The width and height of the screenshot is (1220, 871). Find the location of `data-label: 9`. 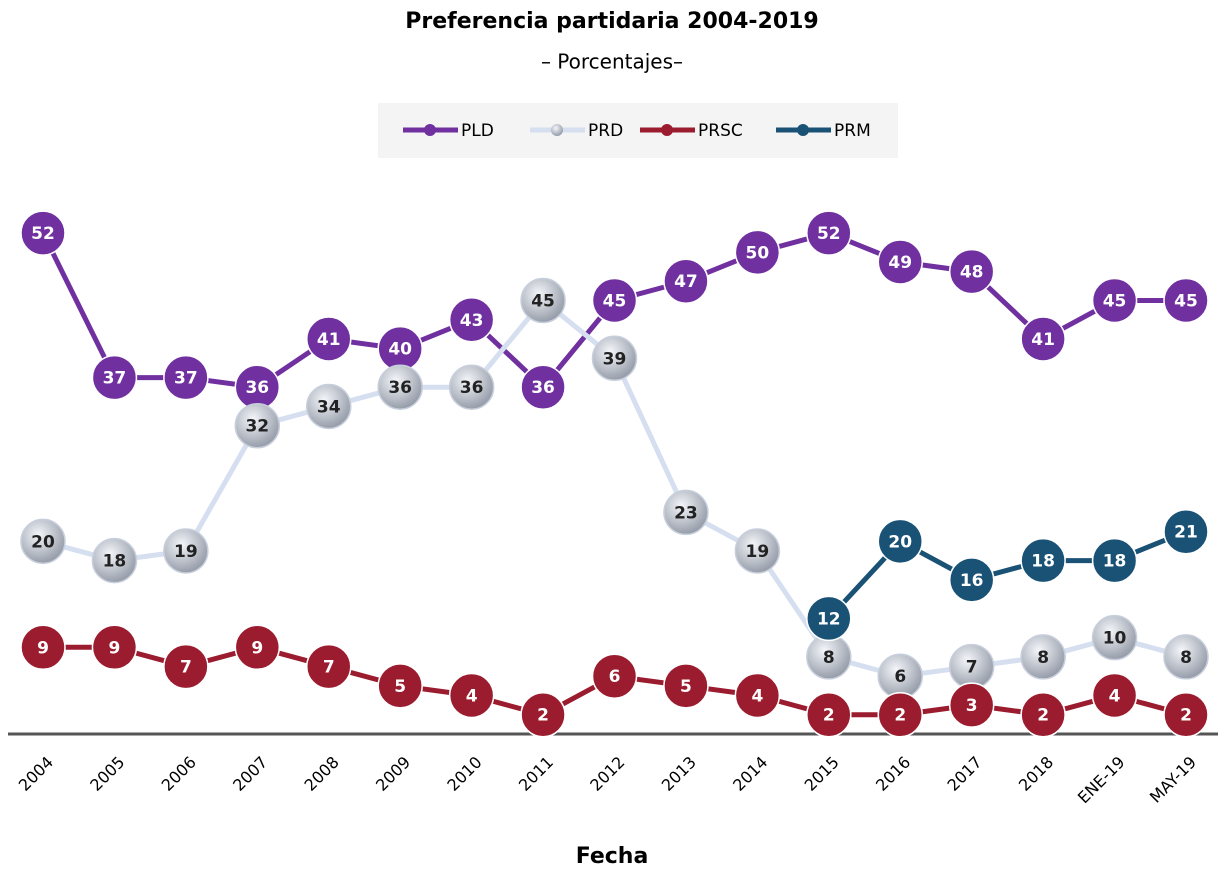

data-label: 9 is located at coordinates (43, 648).